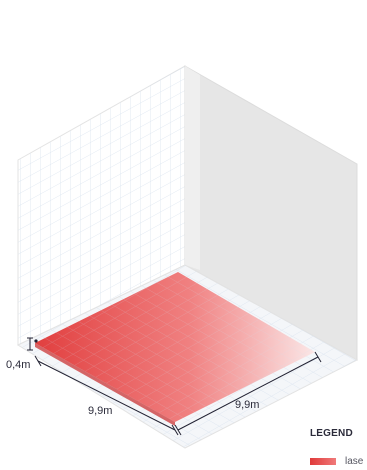 This screenshot has height=470, width=367. I want to click on width-left-label: 9,9m, so click(100, 411).